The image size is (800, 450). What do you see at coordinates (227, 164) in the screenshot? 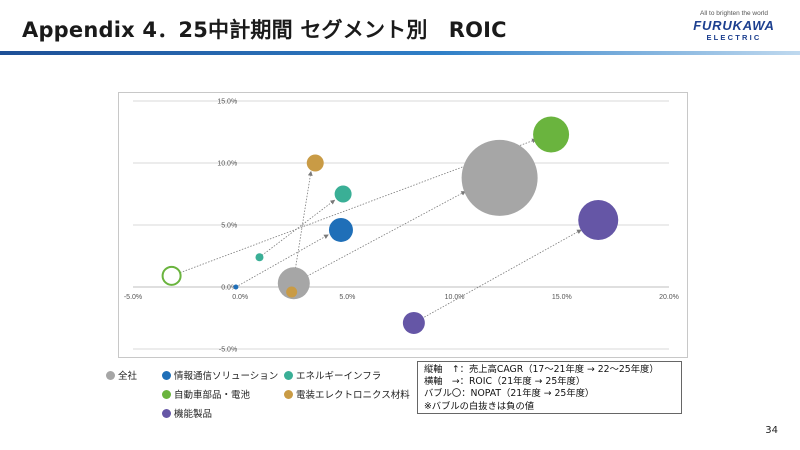
I see `y-tick-label: 10.0%` at bounding box center [227, 164].